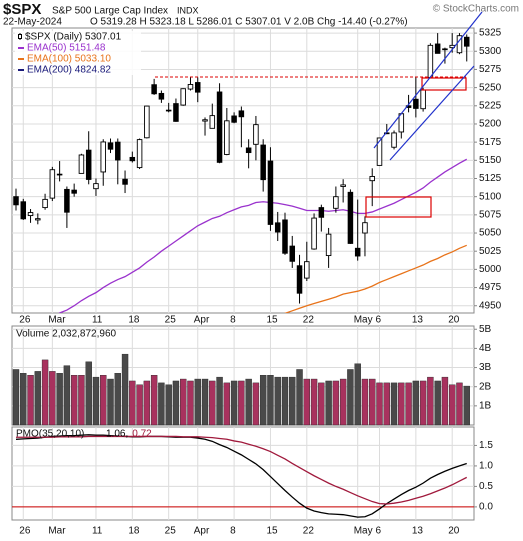  I want to click on date-label: 22-May-2024, so click(32, 22).